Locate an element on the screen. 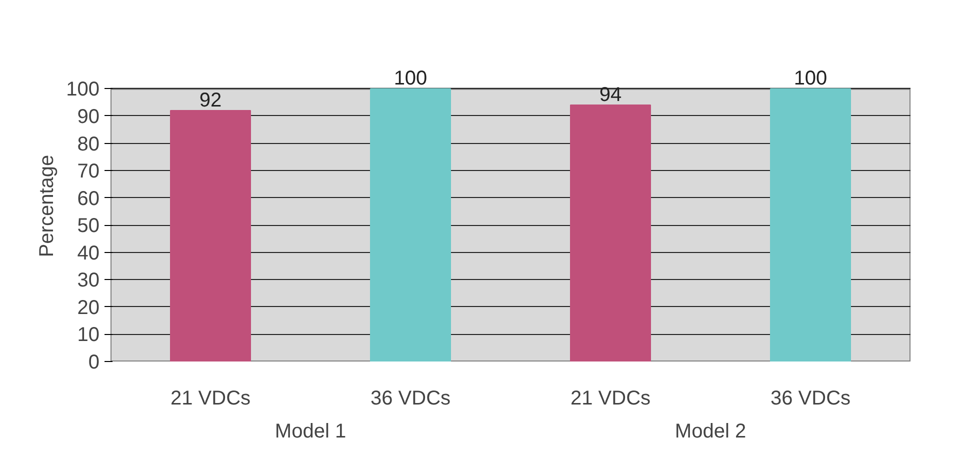 The height and width of the screenshot is (449, 977). y-tick-label: 70 is located at coordinates (88, 171).